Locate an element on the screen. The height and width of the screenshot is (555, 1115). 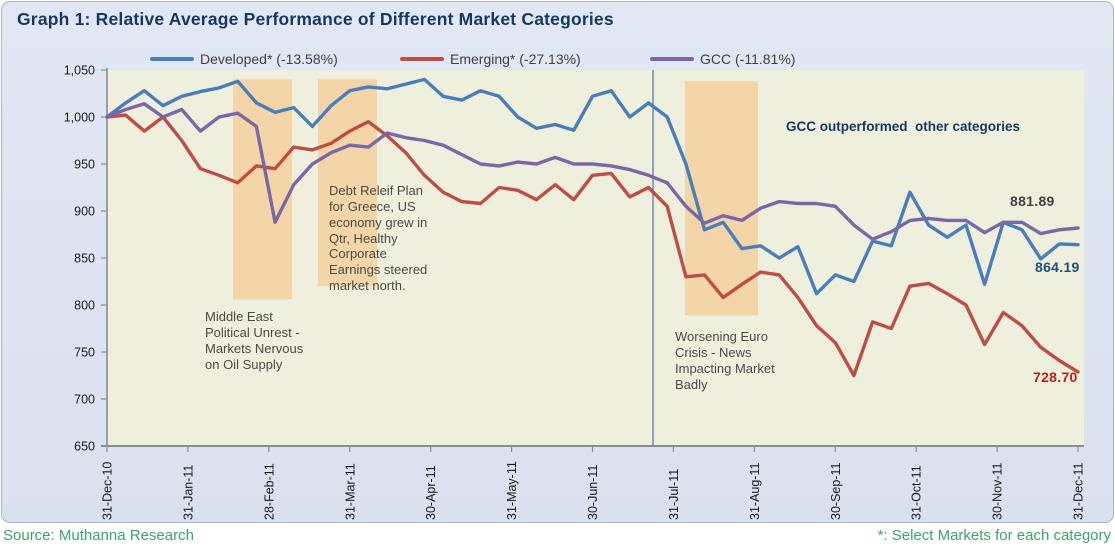
gcc-line-swatch is located at coordinates (672, 59).